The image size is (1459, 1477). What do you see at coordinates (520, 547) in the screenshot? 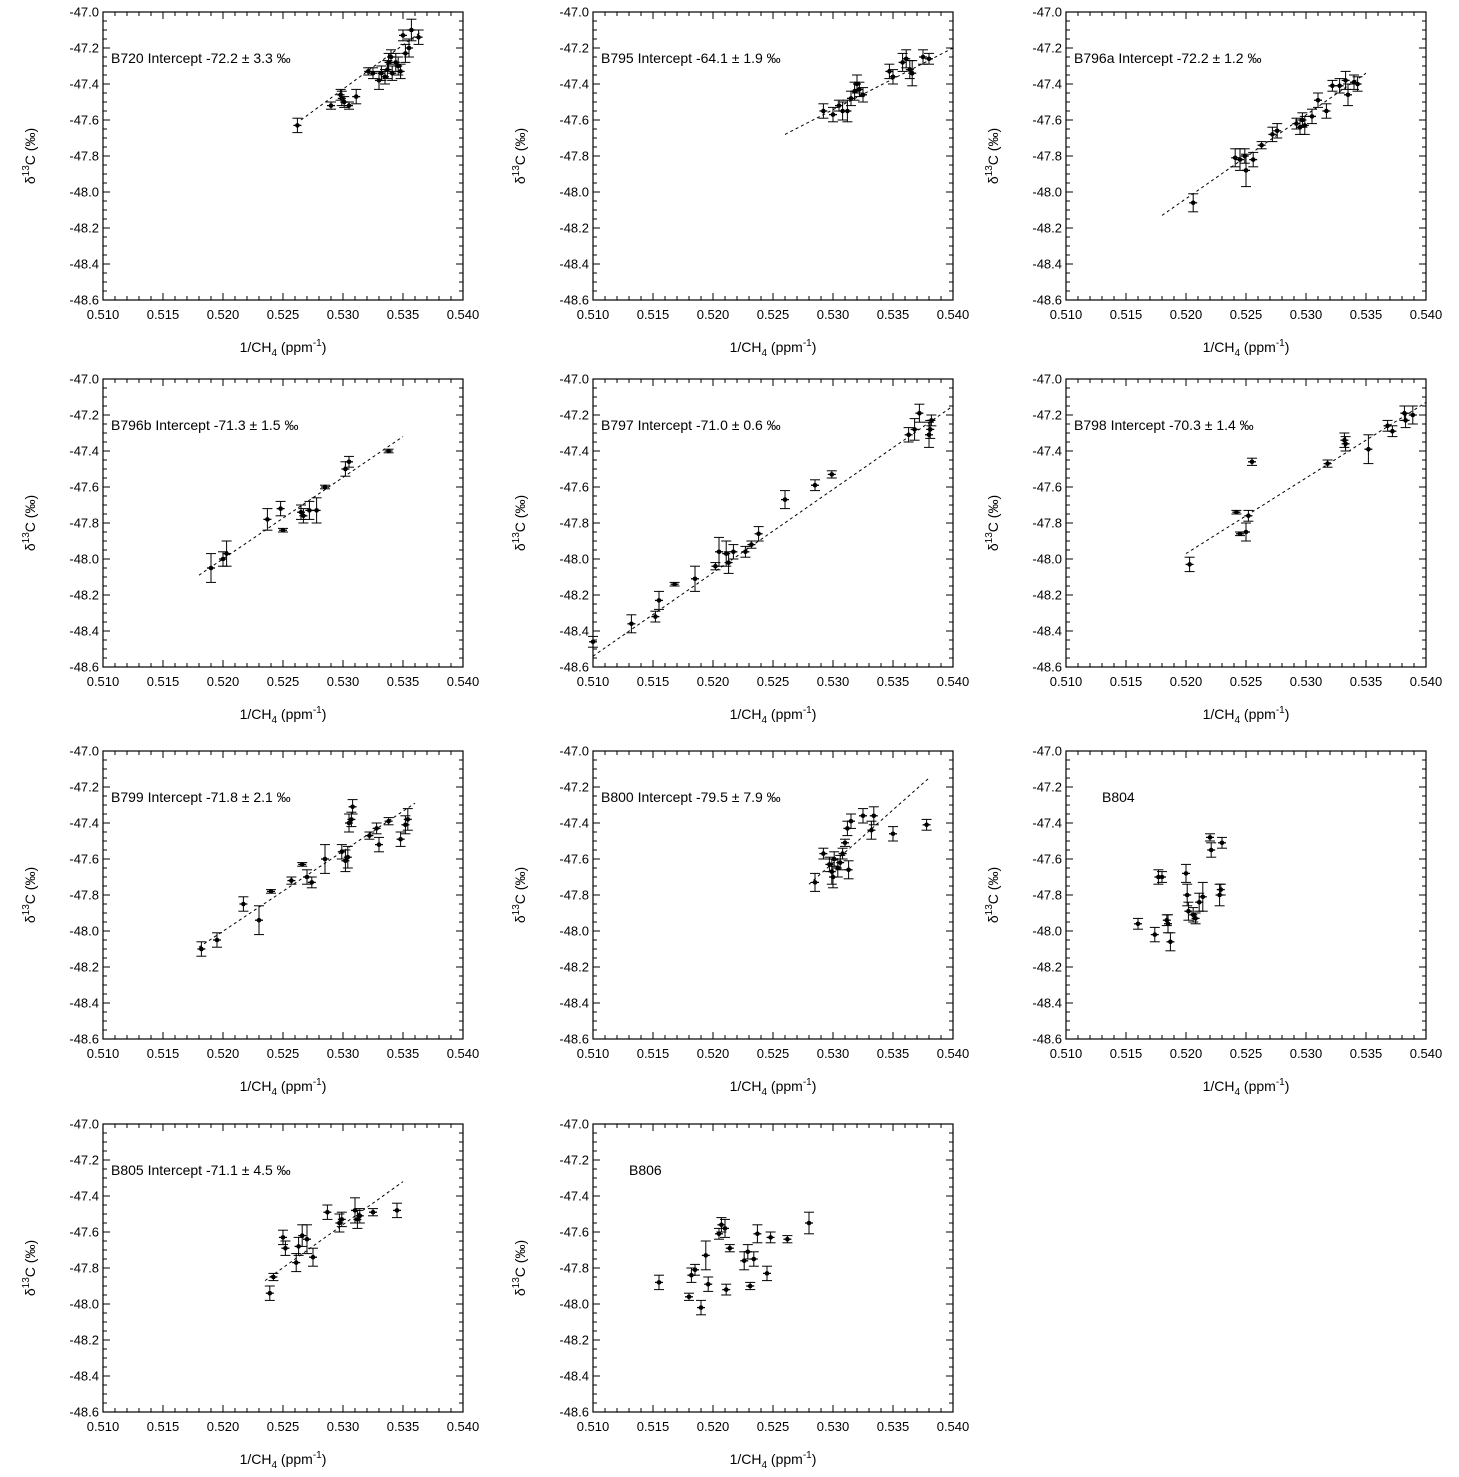
I see `y-axis-title-delta: δ` at bounding box center [520, 547].